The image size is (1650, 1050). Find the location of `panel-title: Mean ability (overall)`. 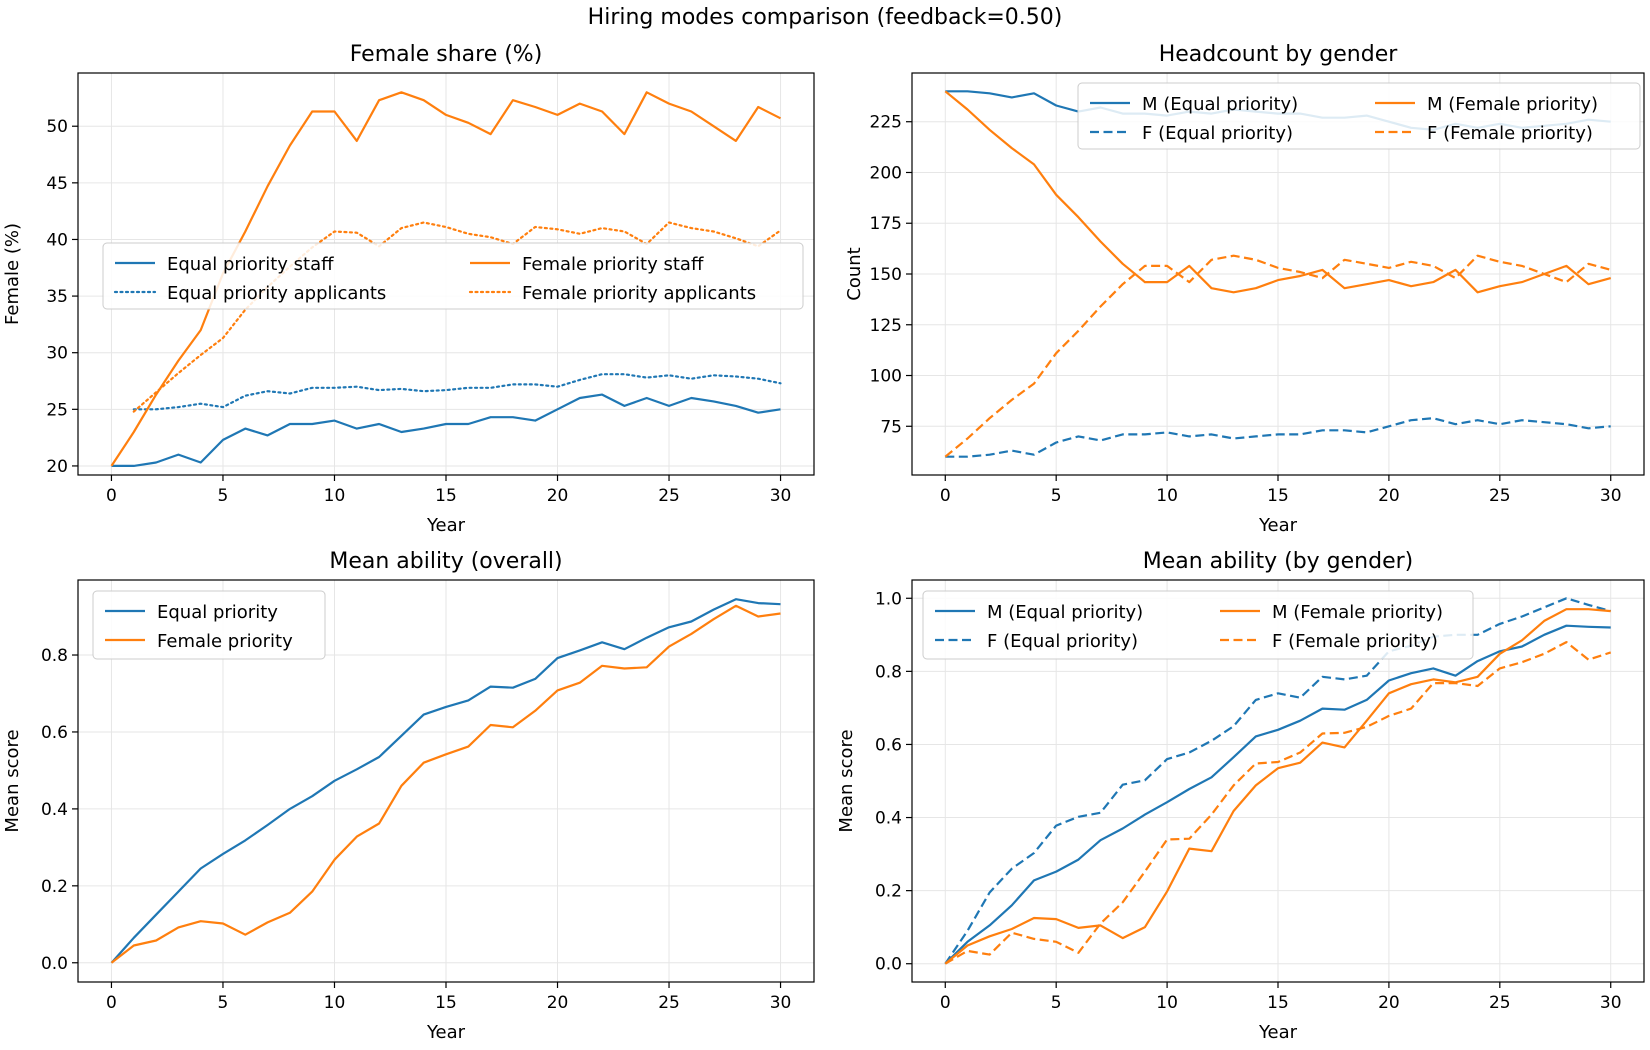

panel-title: Mean ability (overall) is located at coordinates (445, 561).